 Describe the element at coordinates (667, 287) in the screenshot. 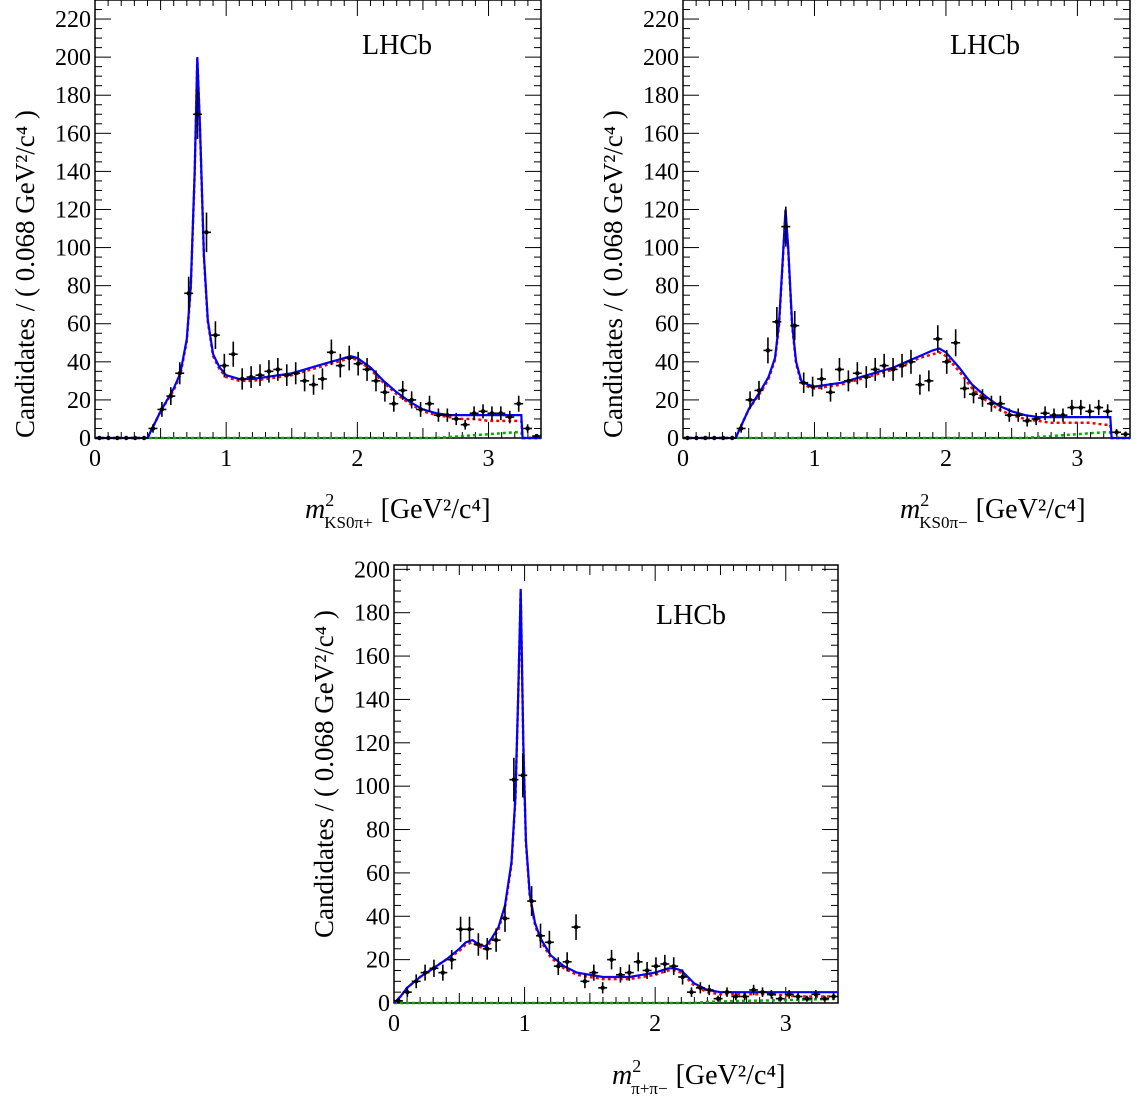

I see `y-tick-label: 80` at that location.